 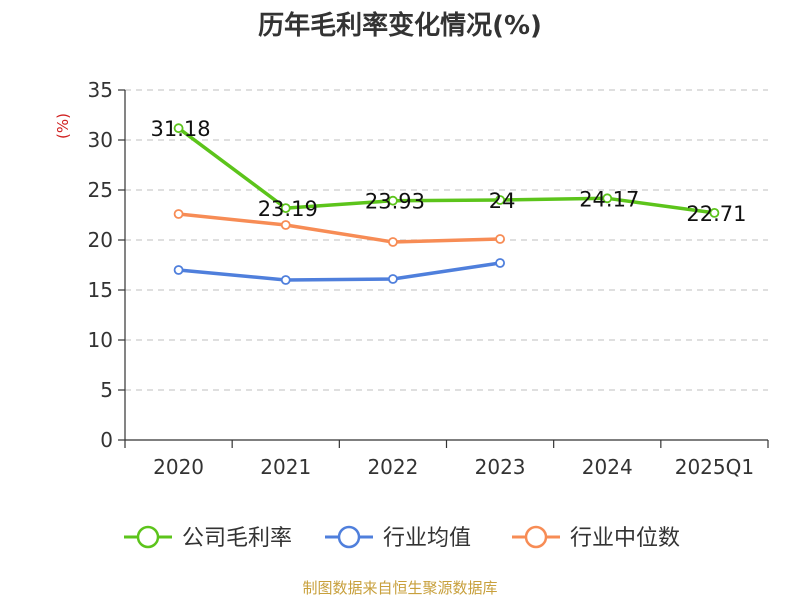 What do you see at coordinates (237, 538) in the screenshot?
I see `legend-label: 公司毛利率` at bounding box center [237, 538].